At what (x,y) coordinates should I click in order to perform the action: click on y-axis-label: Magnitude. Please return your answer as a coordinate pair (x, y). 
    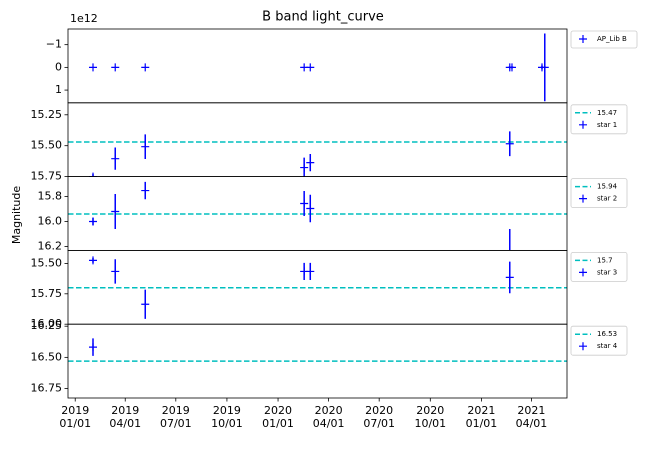
    Looking at the image, I should click on (16, 215).